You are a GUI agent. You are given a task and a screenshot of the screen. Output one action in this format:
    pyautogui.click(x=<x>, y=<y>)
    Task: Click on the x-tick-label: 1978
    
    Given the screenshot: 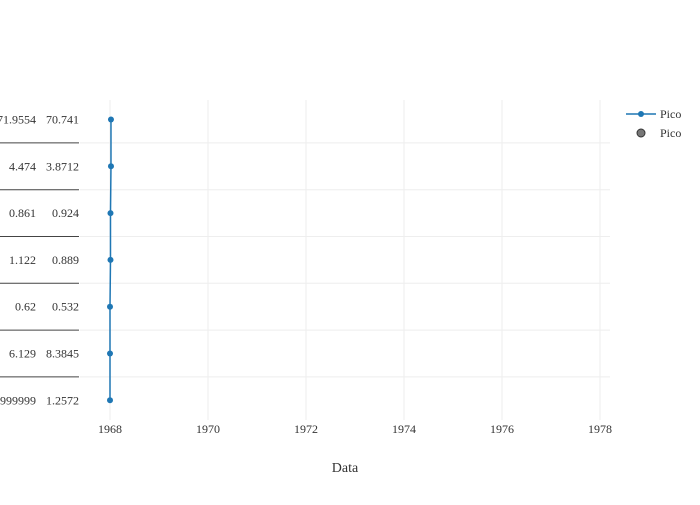 What is the action you would take?
    pyautogui.click(x=600, y=429)
    